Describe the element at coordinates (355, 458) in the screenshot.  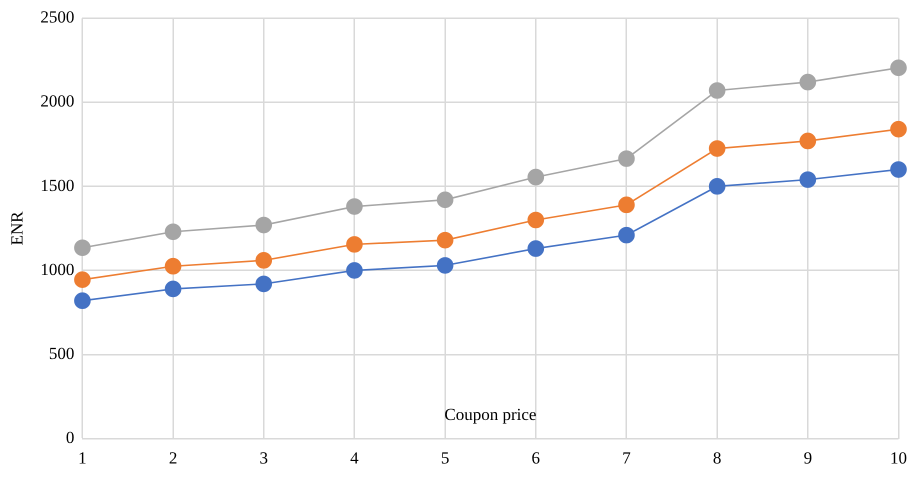
I see `x-tick-label: 4` at that location.